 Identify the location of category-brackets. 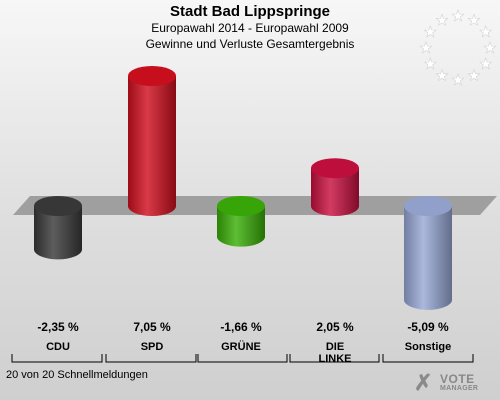
(242, 358).